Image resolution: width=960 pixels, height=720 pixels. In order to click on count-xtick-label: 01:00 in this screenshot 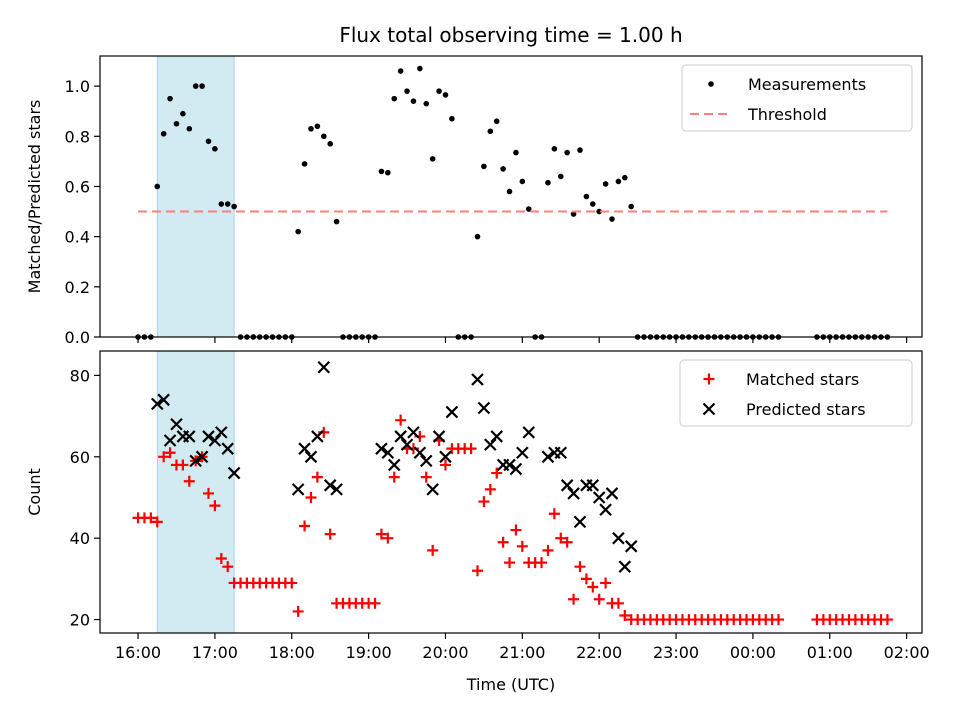, I will do `click(830, 652)`.